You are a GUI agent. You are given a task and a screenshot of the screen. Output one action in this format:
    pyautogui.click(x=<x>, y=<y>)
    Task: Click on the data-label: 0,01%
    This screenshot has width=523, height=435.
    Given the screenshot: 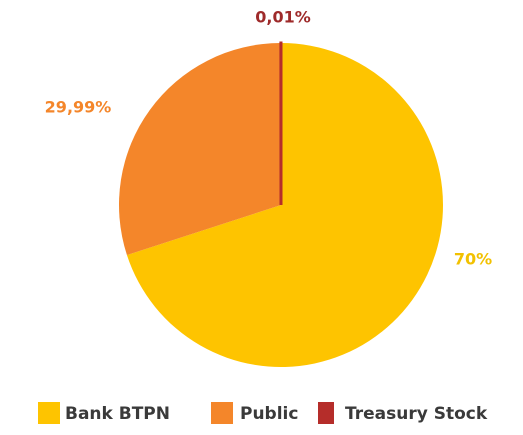 What is the action you would take?
    pyautogui.click(x=283, y=17)
    